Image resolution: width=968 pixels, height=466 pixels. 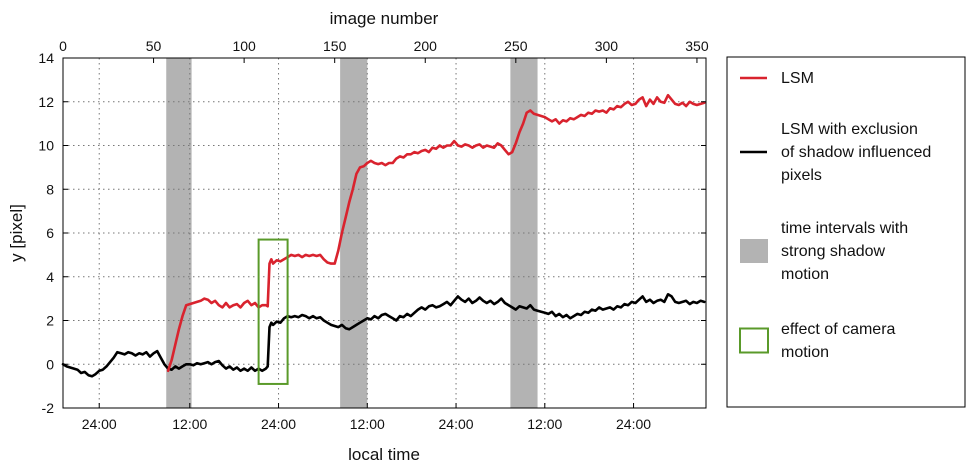 What do you see at coordinates (797, 78) in the screenshot?
I see `legend-entry-text-1-1: LSM` at bounding box center [797, 78].